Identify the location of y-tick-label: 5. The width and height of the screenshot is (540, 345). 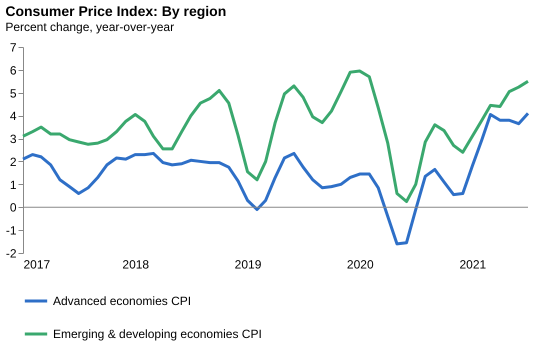
(13, 93).